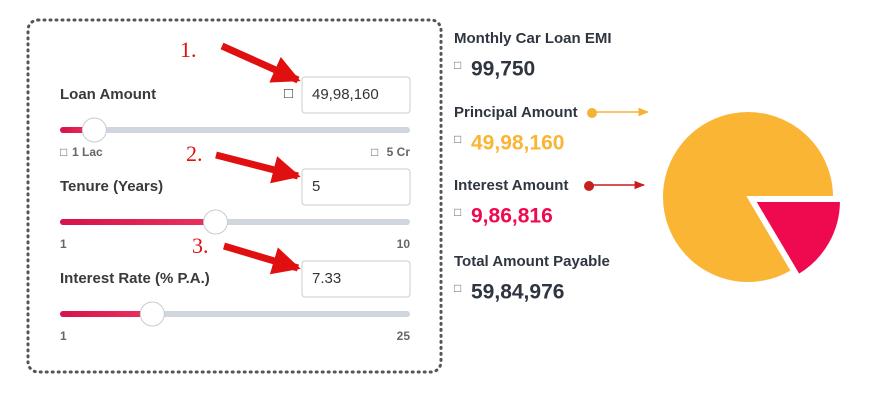 This screenshot has width=886, height=394. Describe the element at coordinates (194, 153) in the screenshot. I see `annotation: 2.` at that location.